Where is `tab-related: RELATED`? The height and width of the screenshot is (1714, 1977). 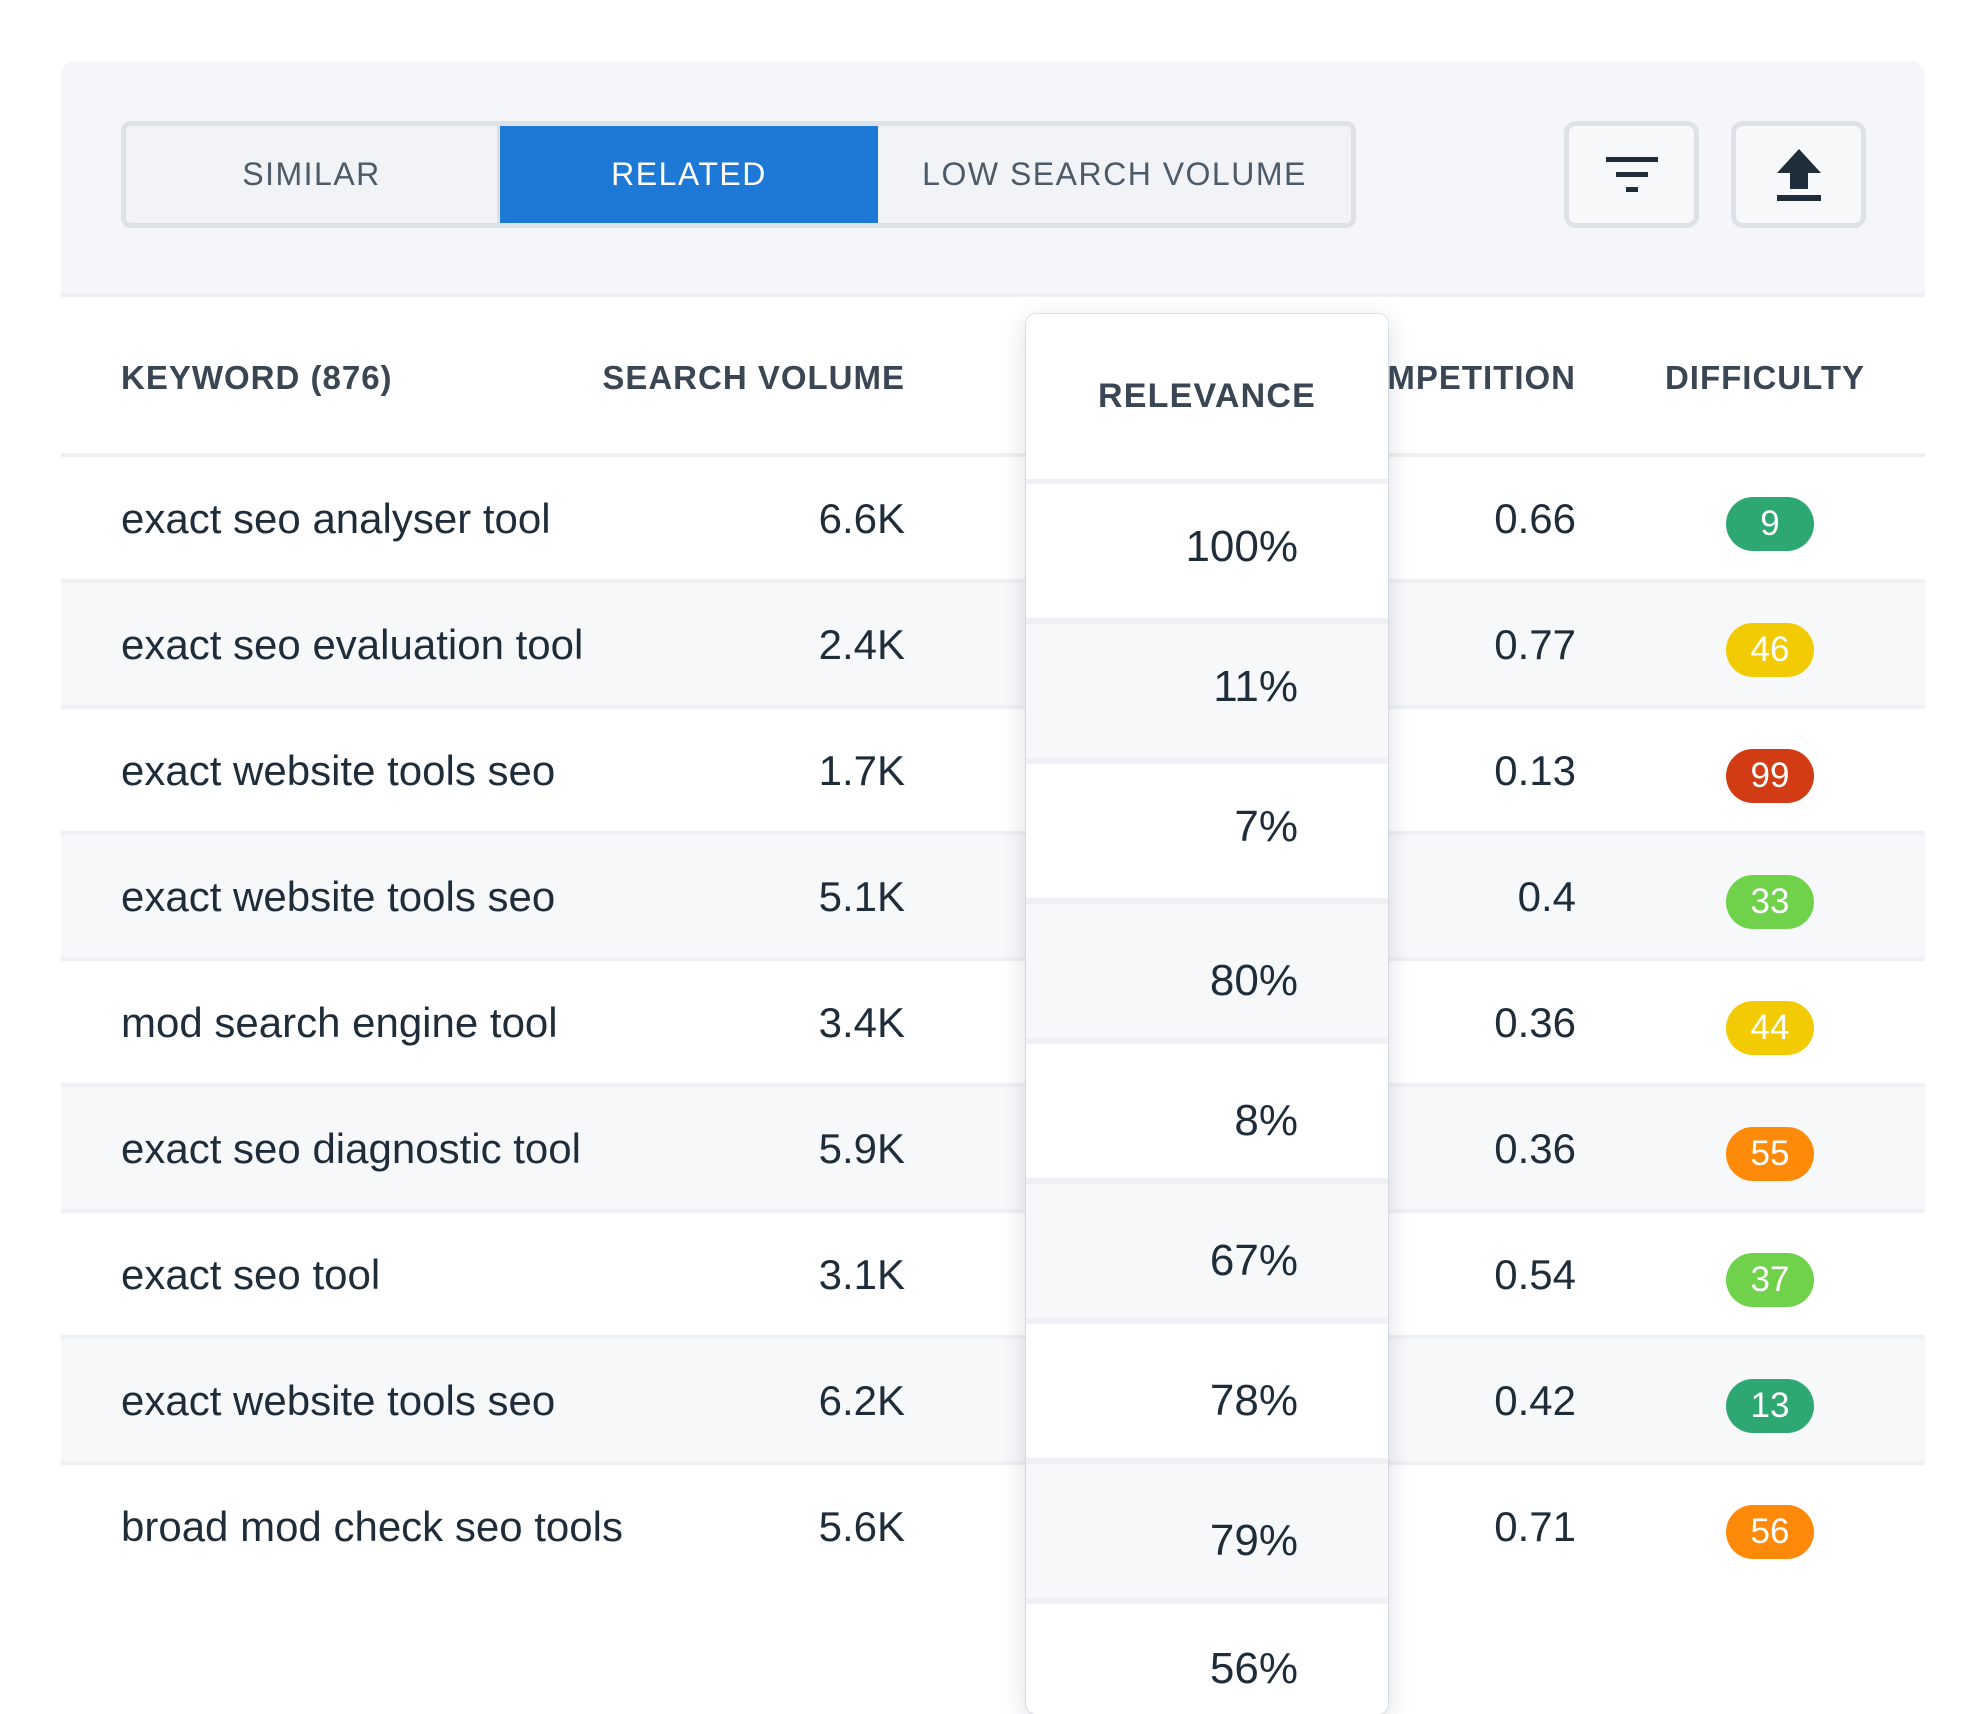 tab-related: RELATED is located at coordinates (689, 174).